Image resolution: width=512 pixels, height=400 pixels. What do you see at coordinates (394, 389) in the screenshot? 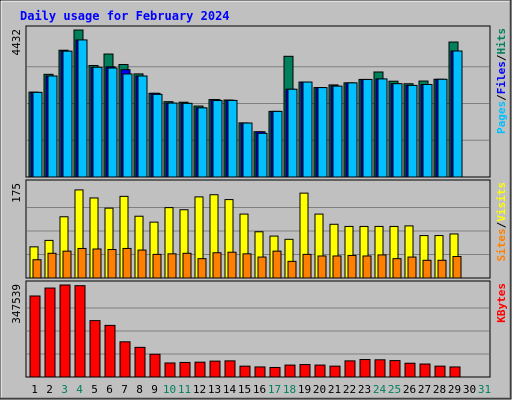
I see `x-tick-label-day-25: 25` at bounding box center [394, 389].